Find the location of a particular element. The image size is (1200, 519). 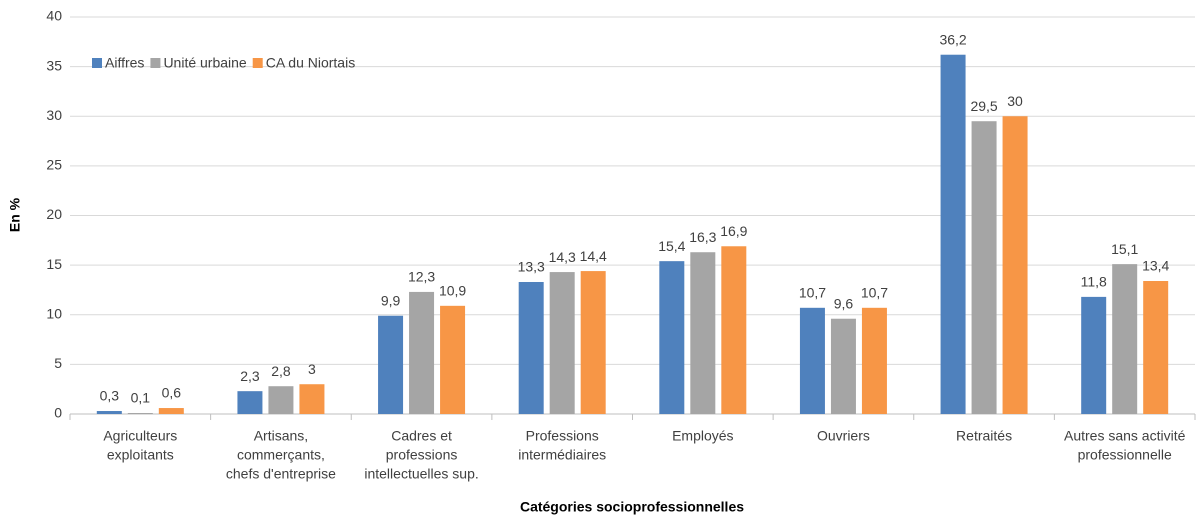

y-tick-label: 10 is located at coordinates (54, 313).